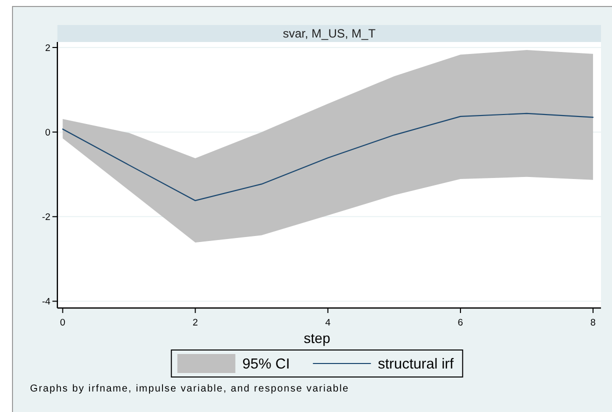  I want to click on x-tick-label: 2, so click(195, 322).